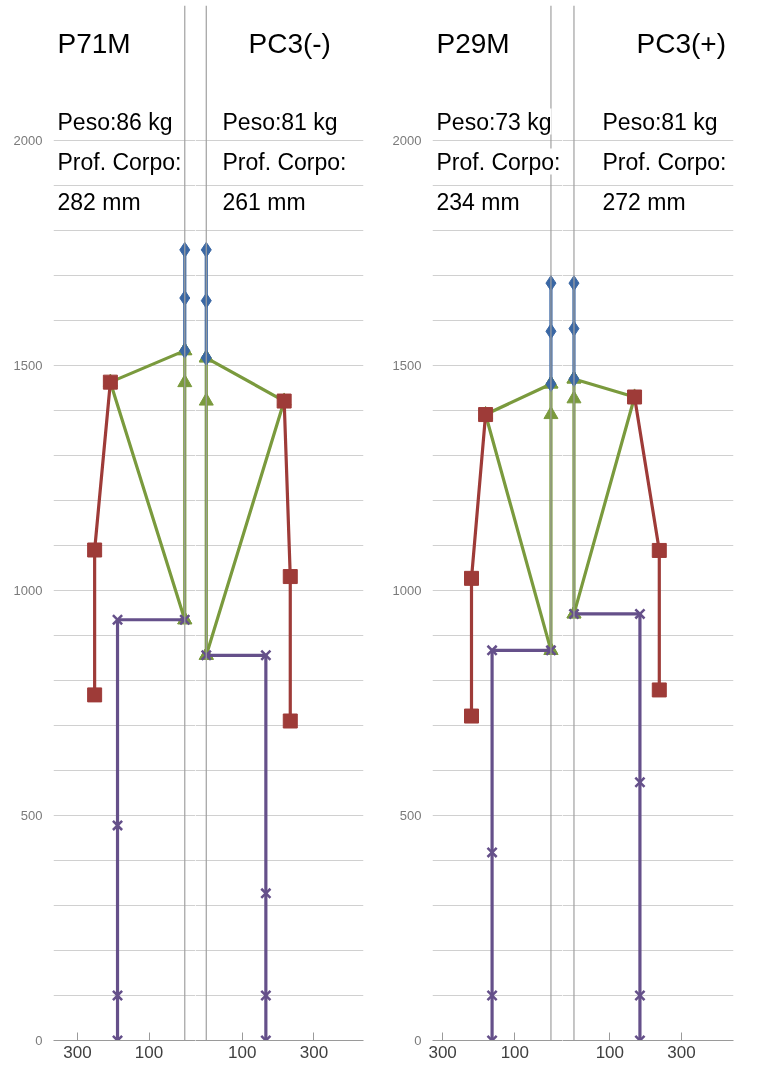 The width and height of the screenshot is (765, 1077). Describe the element at coordinates (94, 43) in the screenshot. I see `annotation: P71M` at that location.